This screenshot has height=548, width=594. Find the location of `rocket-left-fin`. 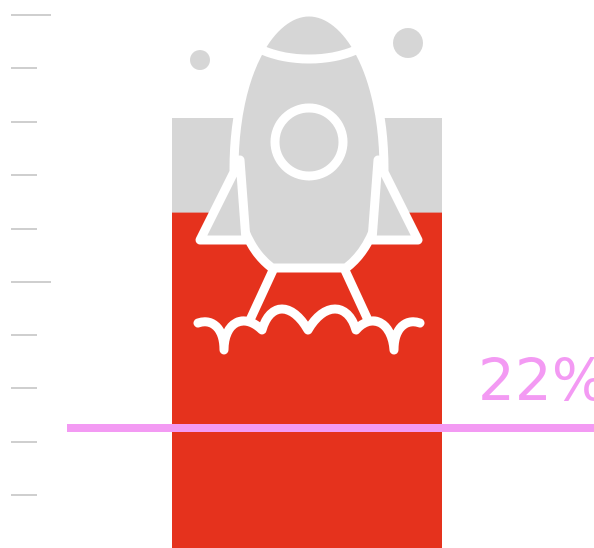

rocket-left-fin is located at coordinates (223, 200).